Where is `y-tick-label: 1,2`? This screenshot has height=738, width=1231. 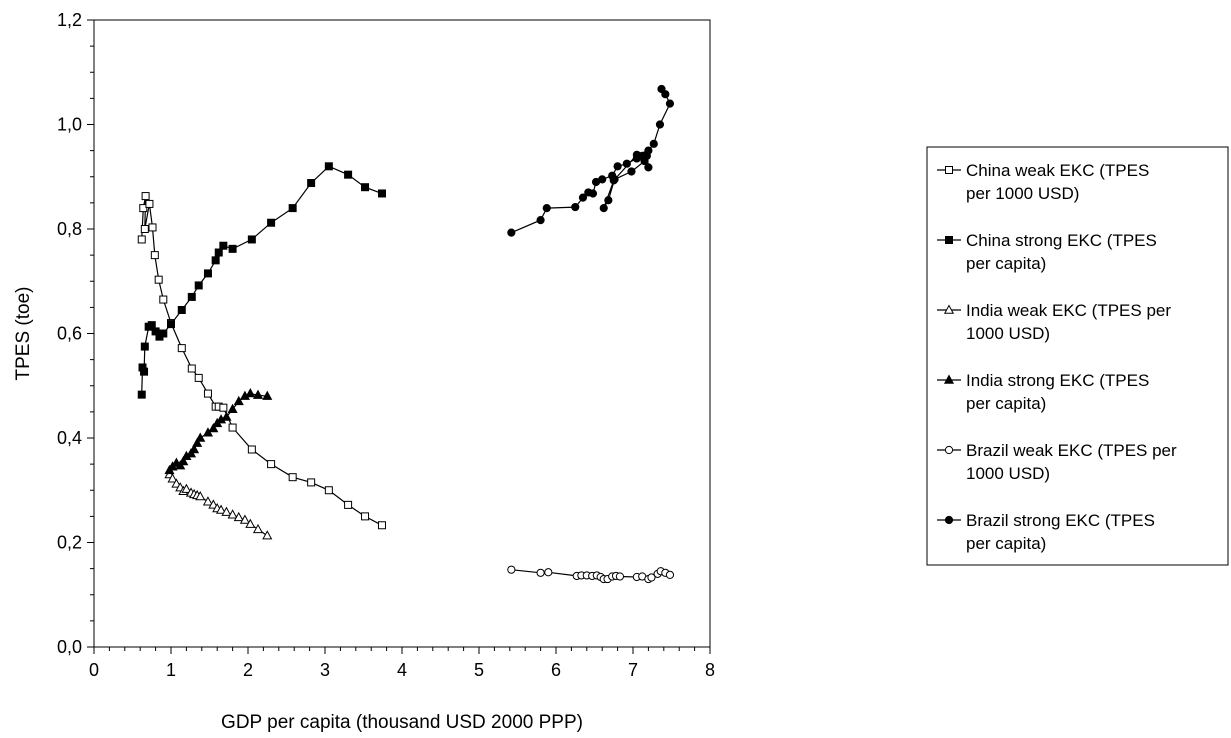 y-tick-label: 1,2 is located at coordinates (69, 20).